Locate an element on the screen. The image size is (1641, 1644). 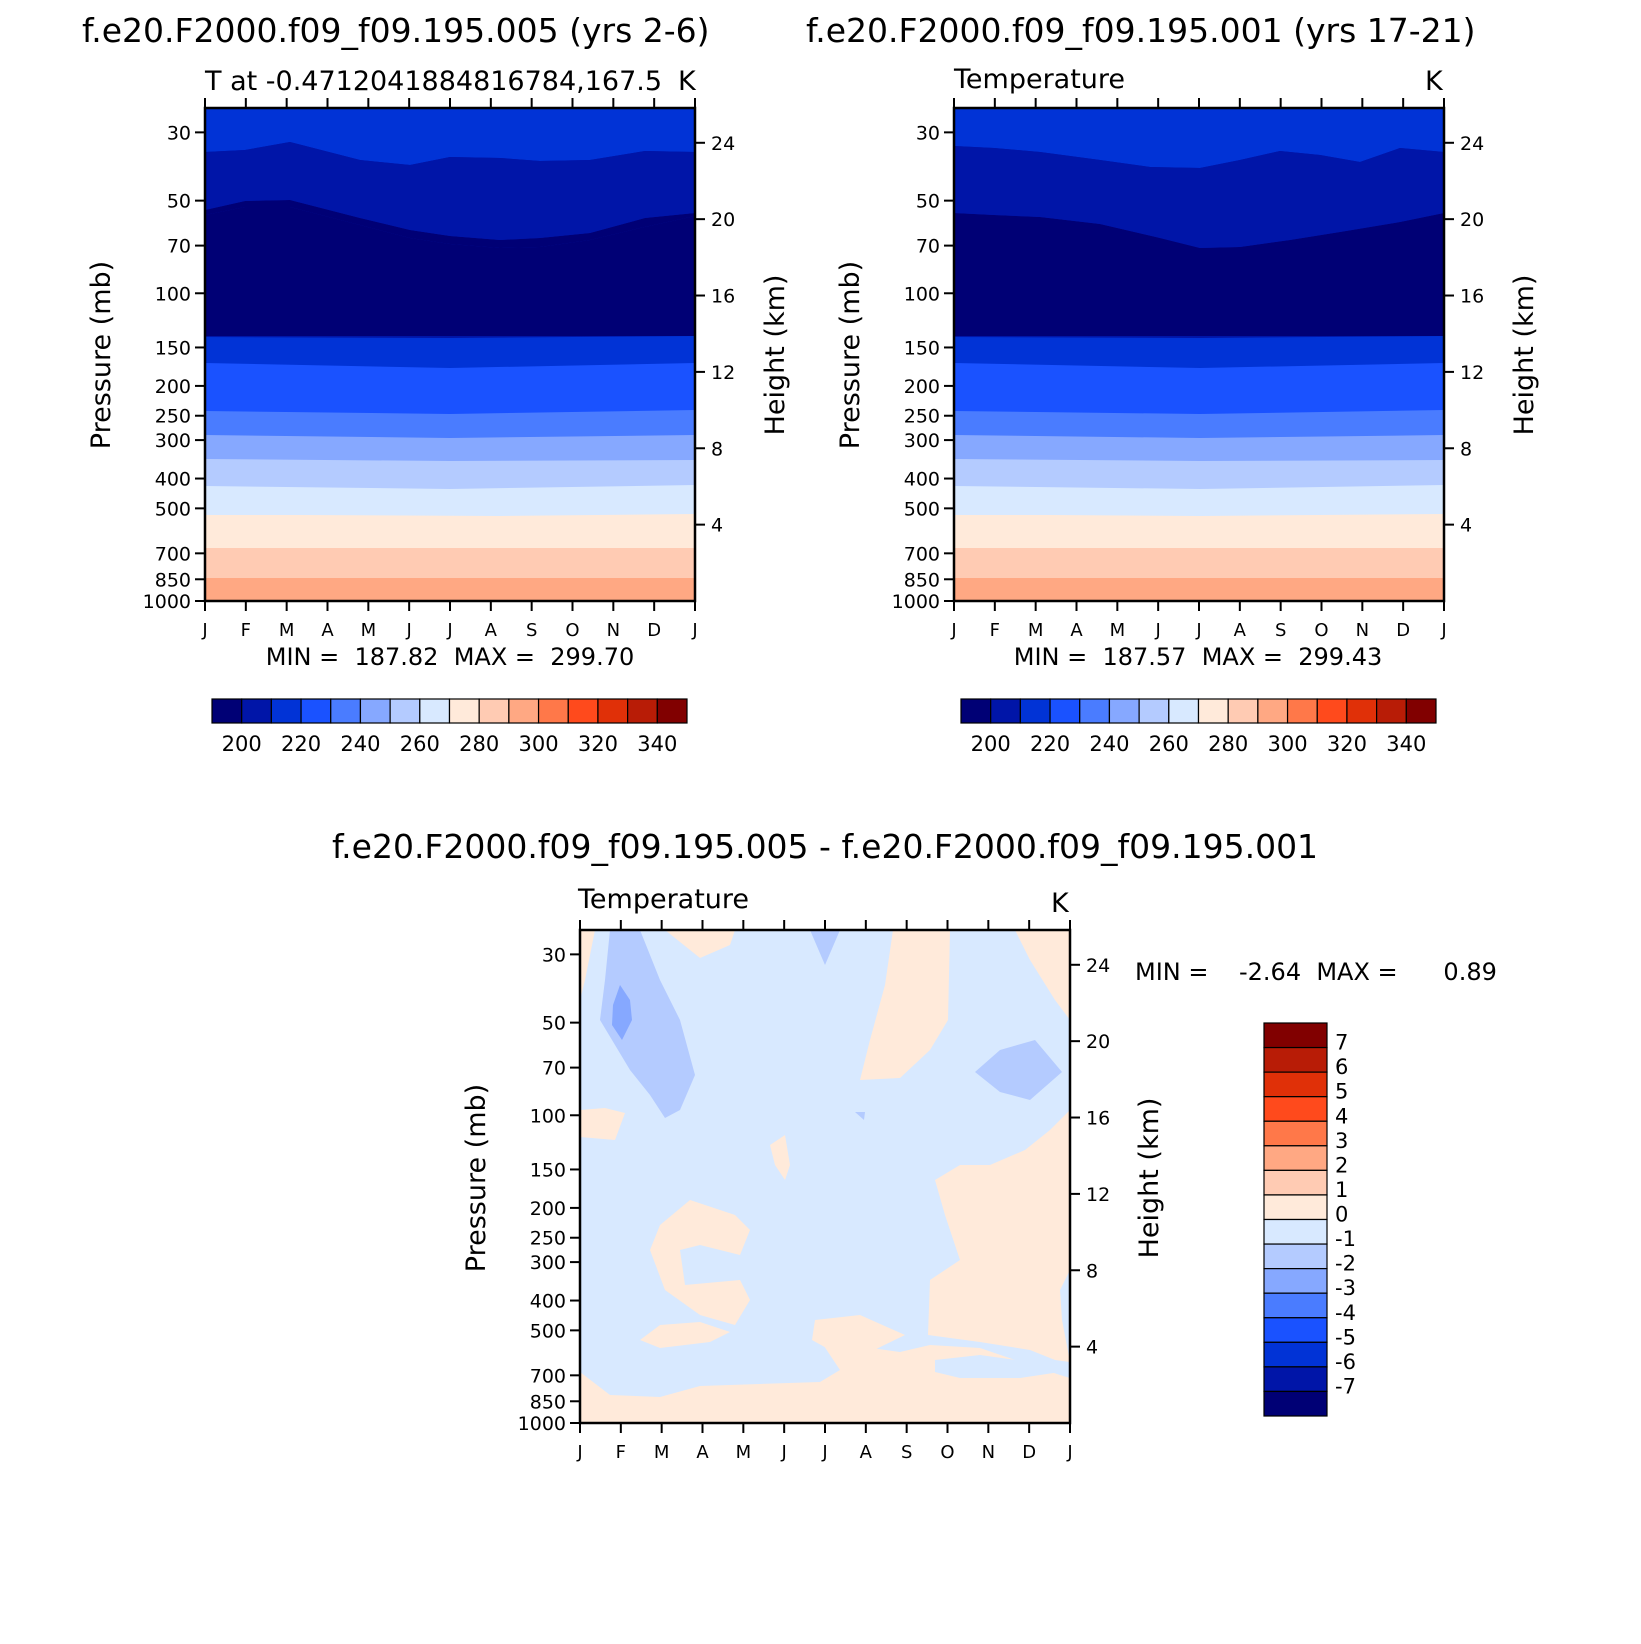
x-tick-label: D is located at coordinates (1029, 1452).